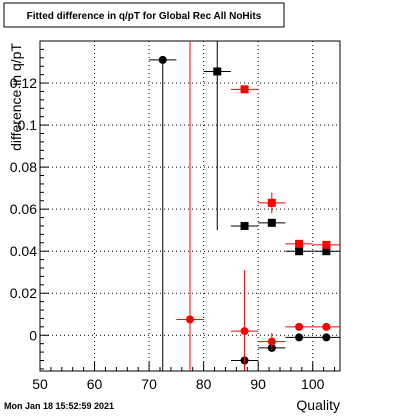  Describe the element at coordinates (204, 384) in the screenshot. I see `x-tick-label: 80` at that location.